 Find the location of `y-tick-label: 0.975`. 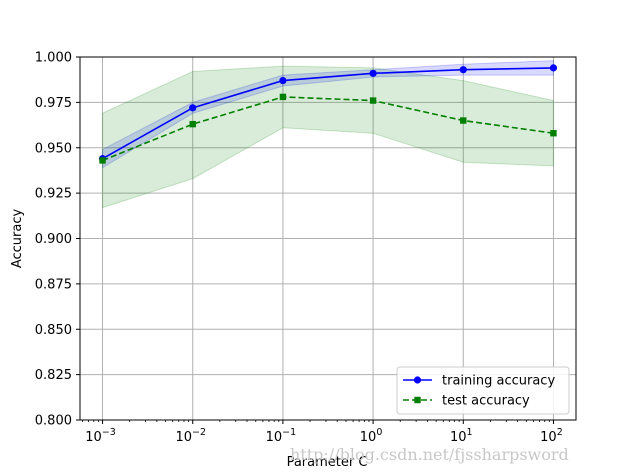

y-tick-label: 0.975 is located at coordinates (53, 103).